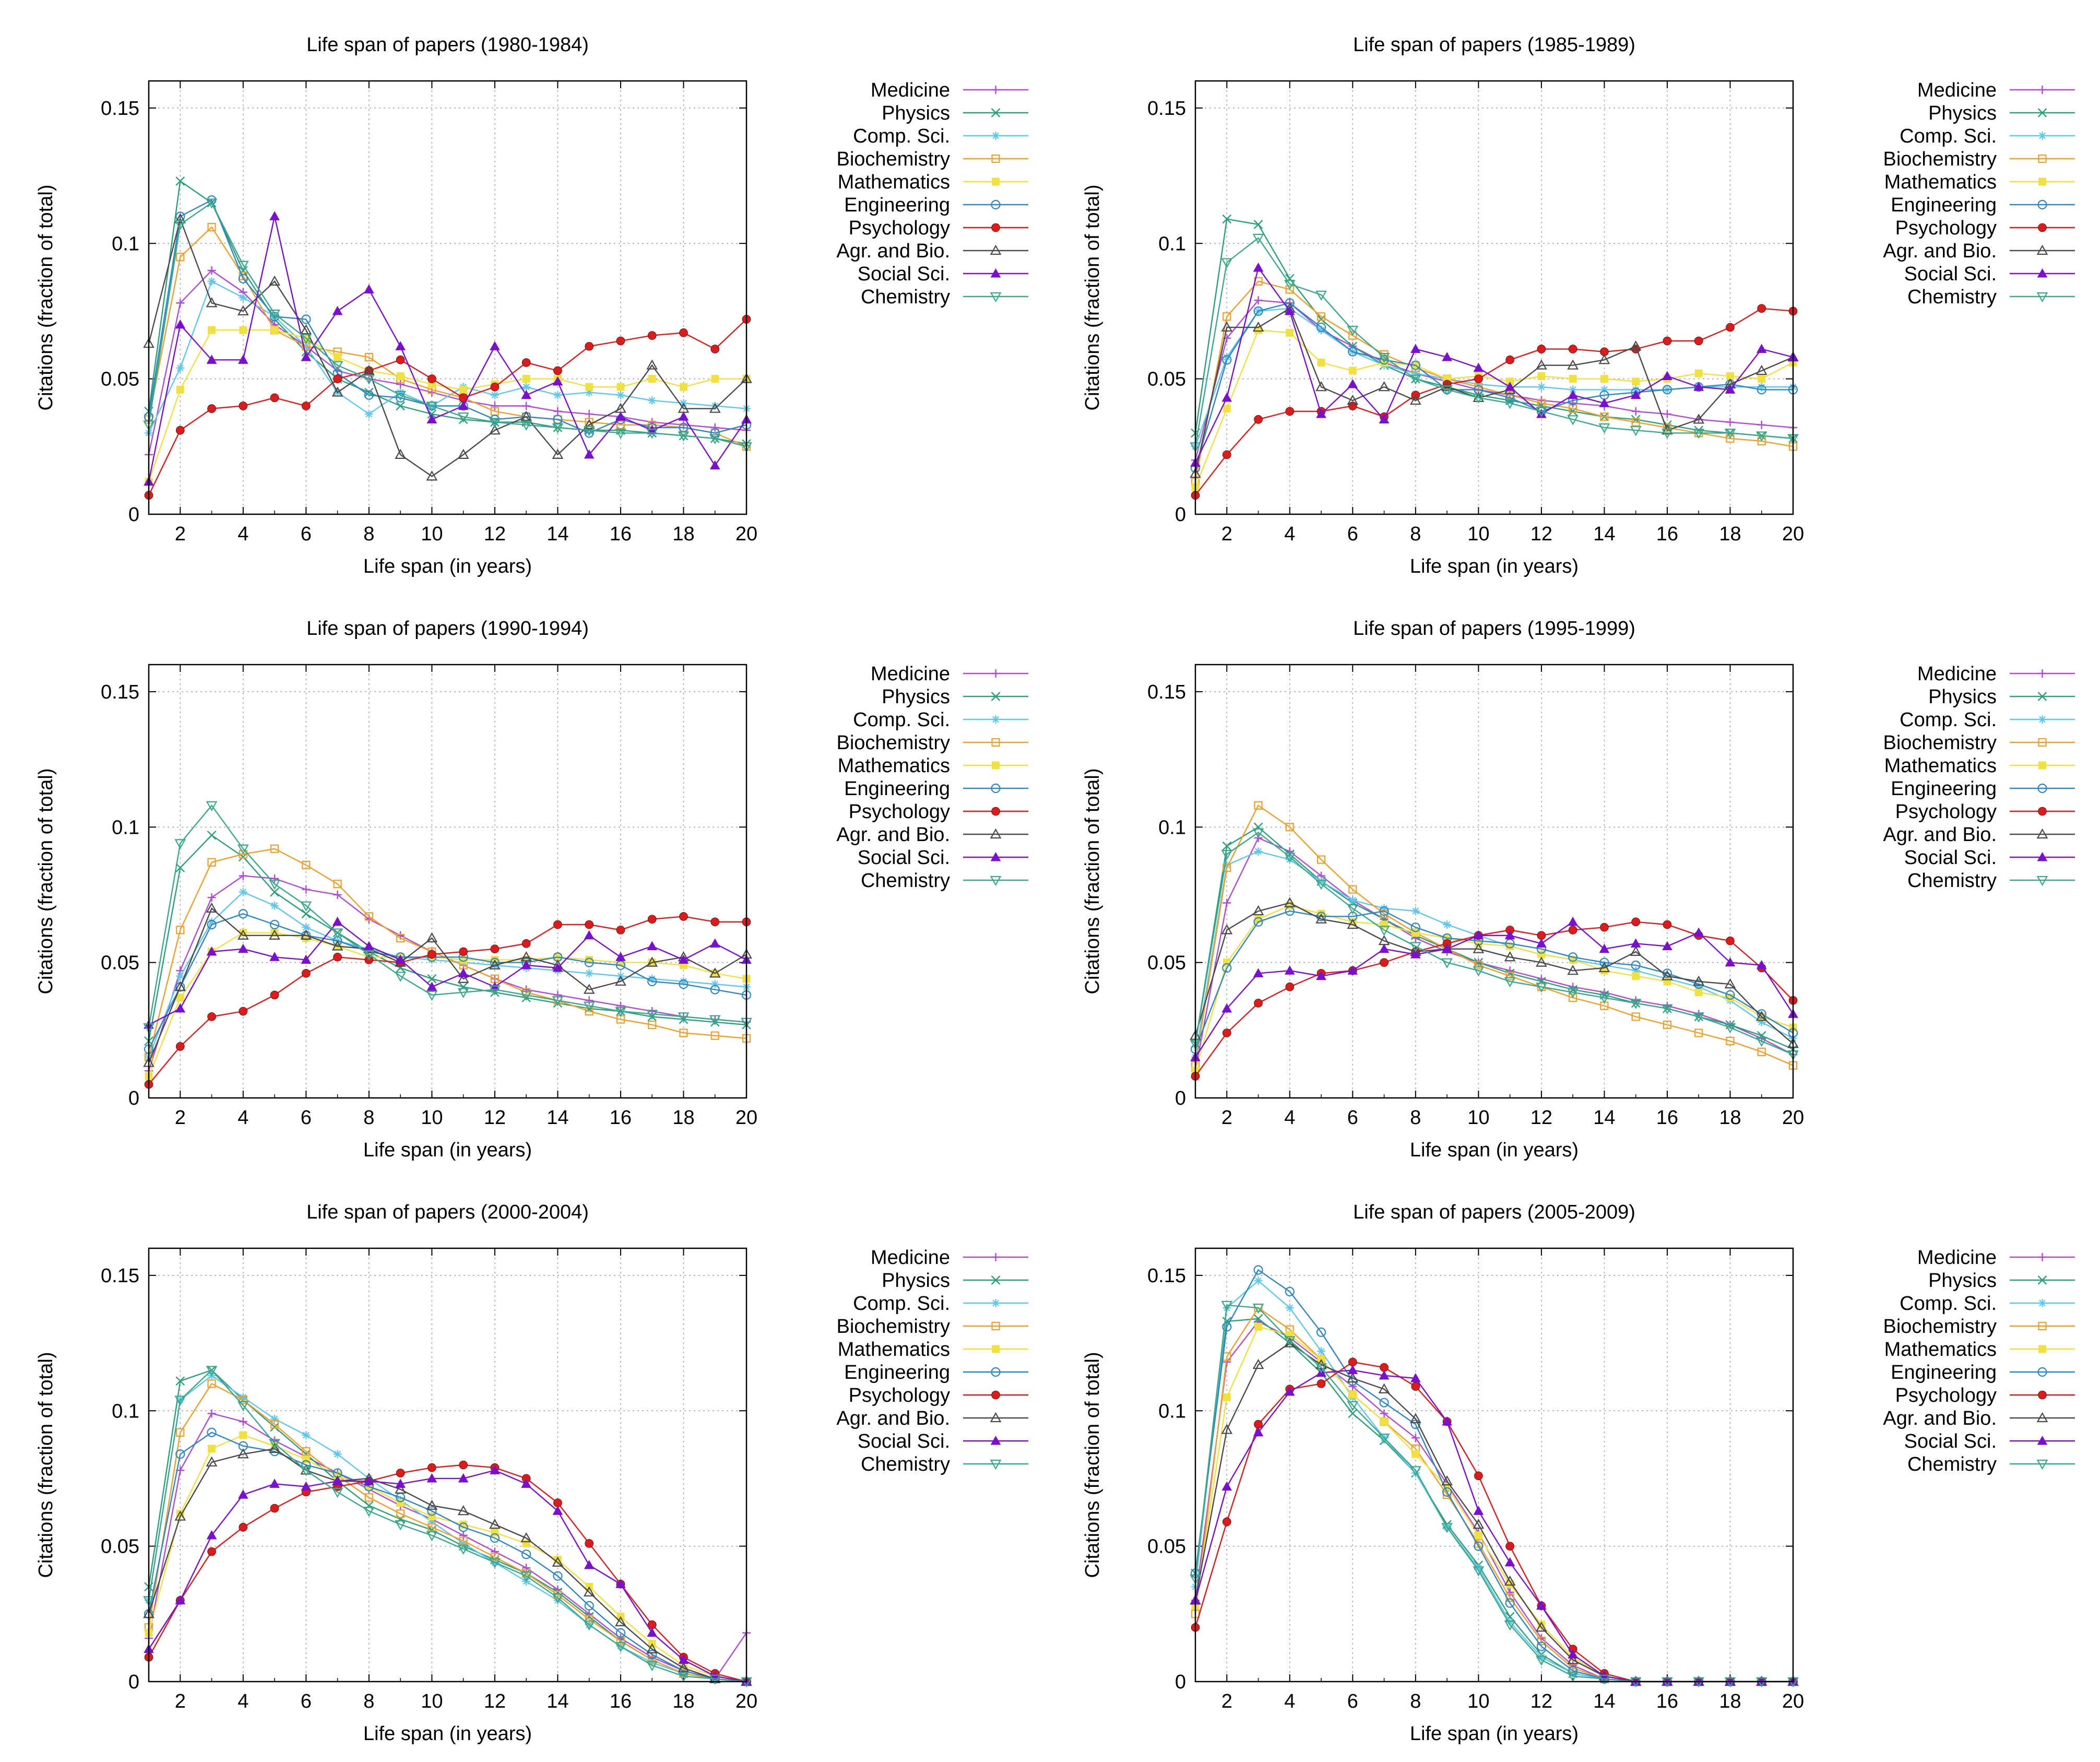  Describe the element at coordinates (894, 1350) in the screenshot. I see `legend-label: Mathematics` at that location.